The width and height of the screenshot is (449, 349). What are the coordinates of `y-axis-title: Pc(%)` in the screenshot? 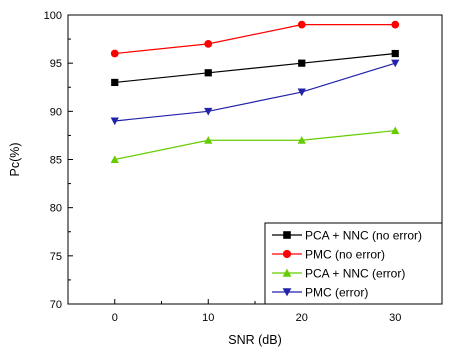 It's located at (15, 159).